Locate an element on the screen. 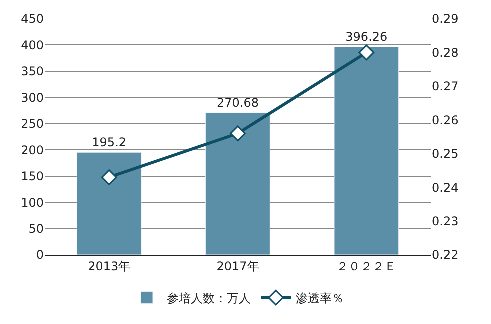 The image size is (491, 324). y-tick-label: 450 is located at coordinates (32, 19).